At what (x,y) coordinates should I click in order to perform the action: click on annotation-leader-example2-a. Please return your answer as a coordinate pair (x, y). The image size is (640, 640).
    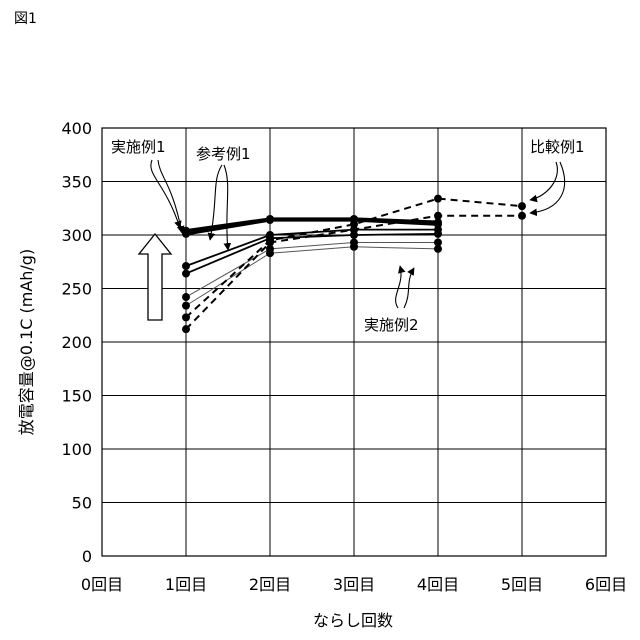
    Looking at the image, I should click on (398, 287).